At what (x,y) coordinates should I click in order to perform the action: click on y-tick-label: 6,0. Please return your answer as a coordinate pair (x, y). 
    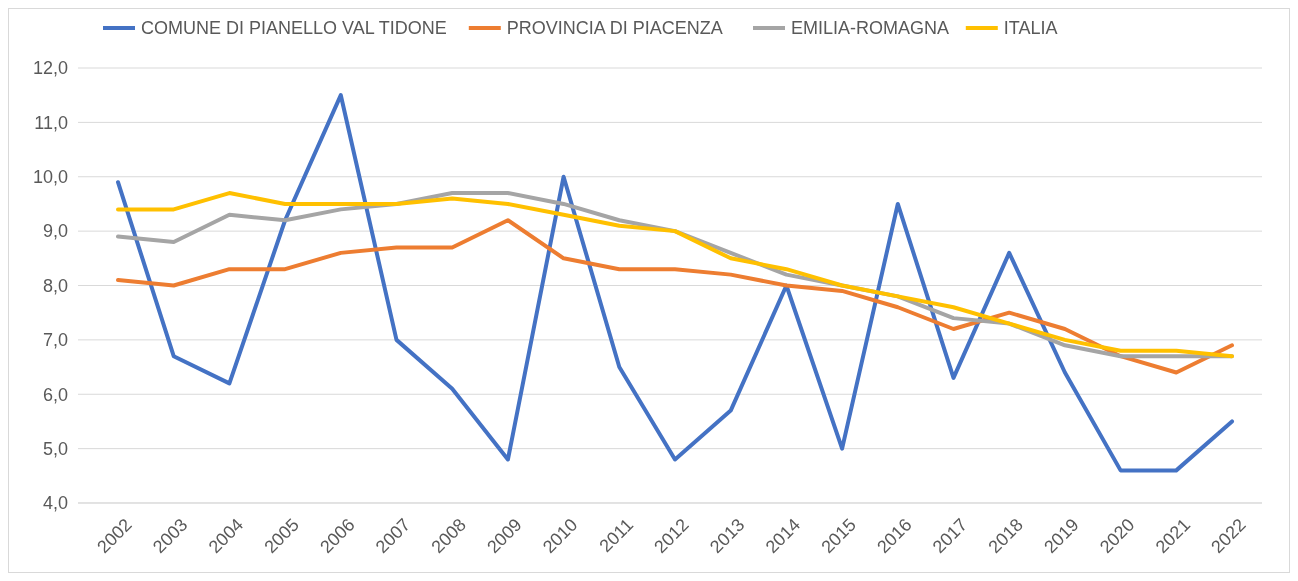
    Looking at the image, I should click on (55, 394).